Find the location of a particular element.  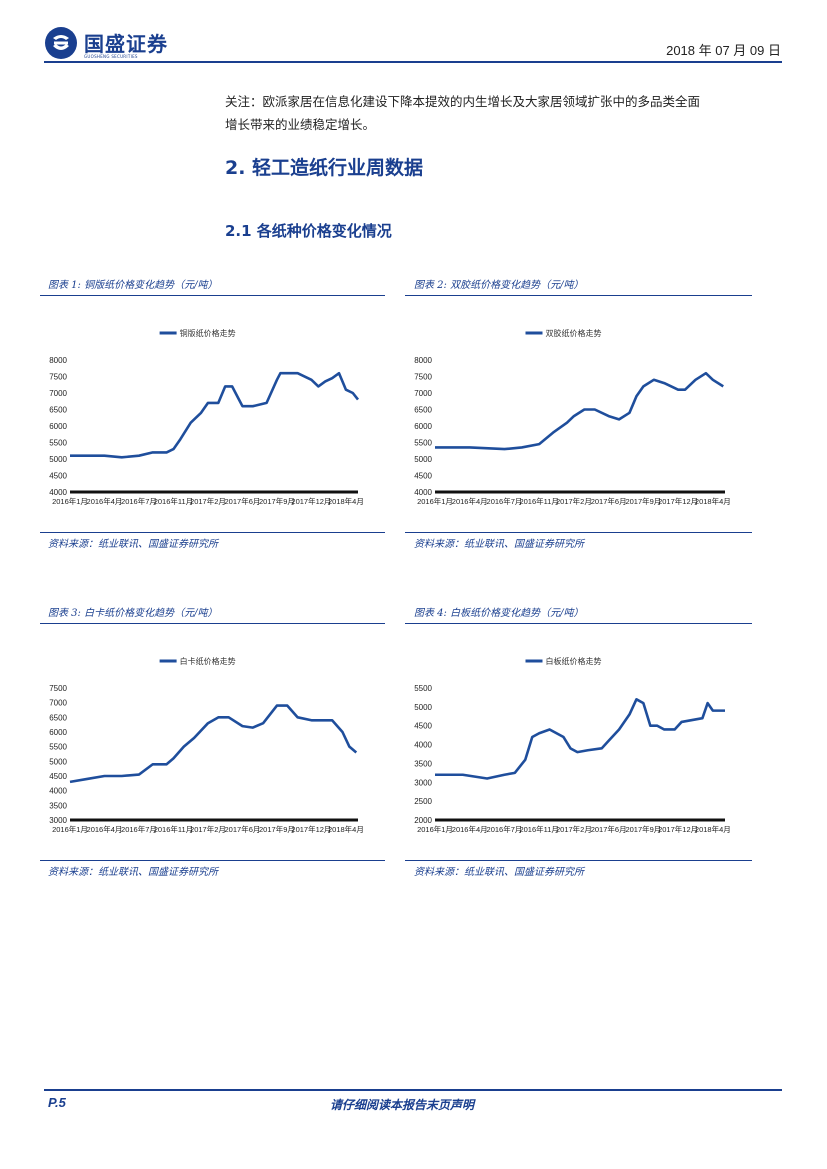

figure-4-title: 图表 4: 白板纸价格变化趋势（元/吨） is located at coordinates (499, 613).